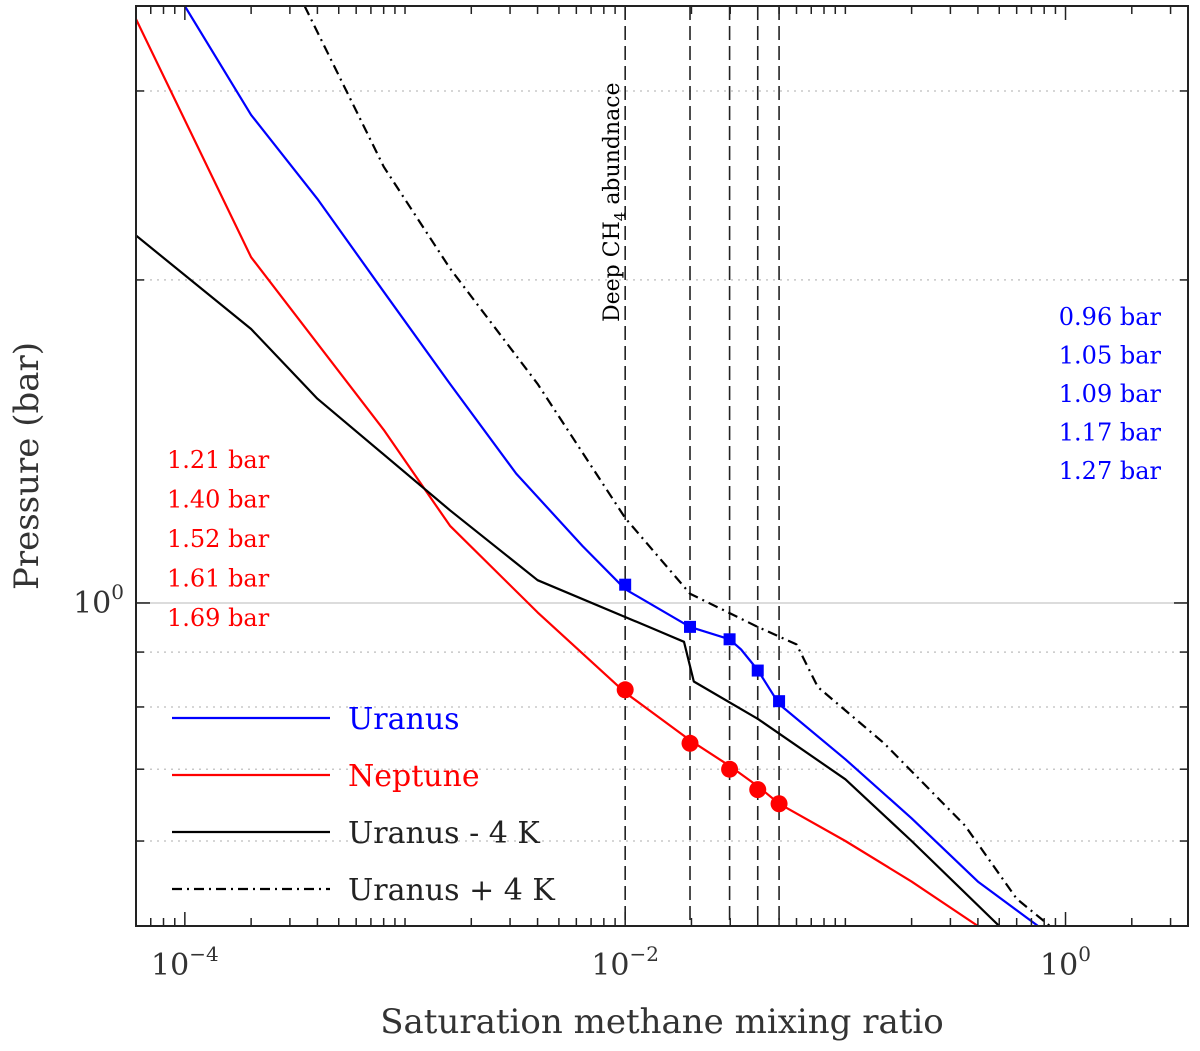  I want to click on deep-ch4-label: Deep CH4 abundnace, so click(614, 202).